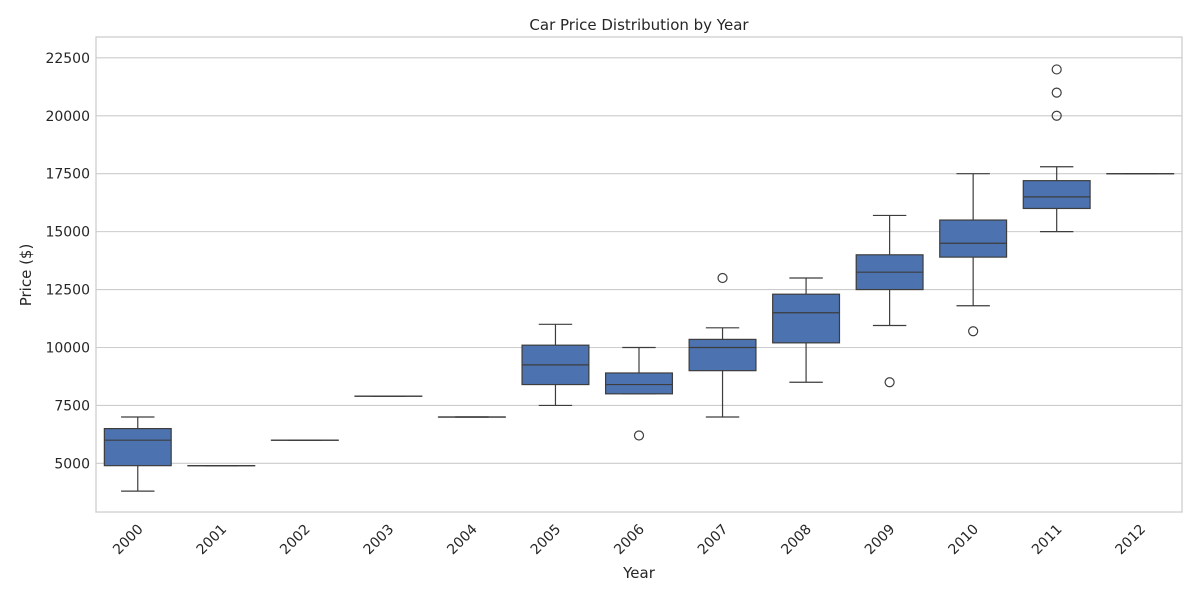 Image resolution: width=1200 pixels, height=600 pixels. I want to click on box-2008, so click(806, 330).